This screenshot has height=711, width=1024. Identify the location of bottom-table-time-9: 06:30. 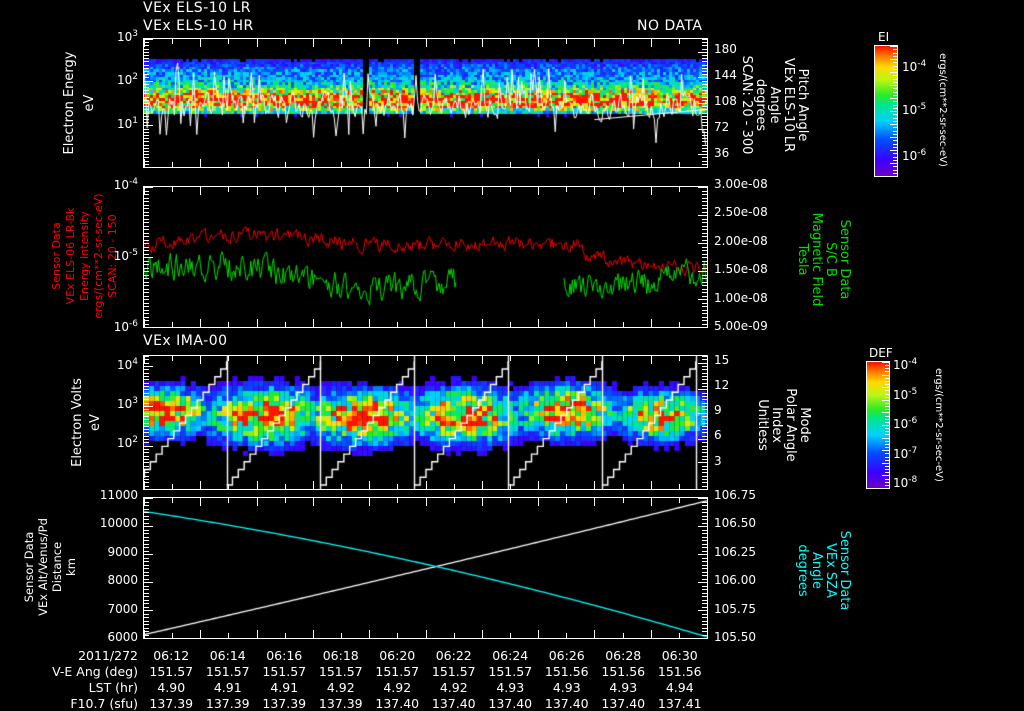
(679, 655).